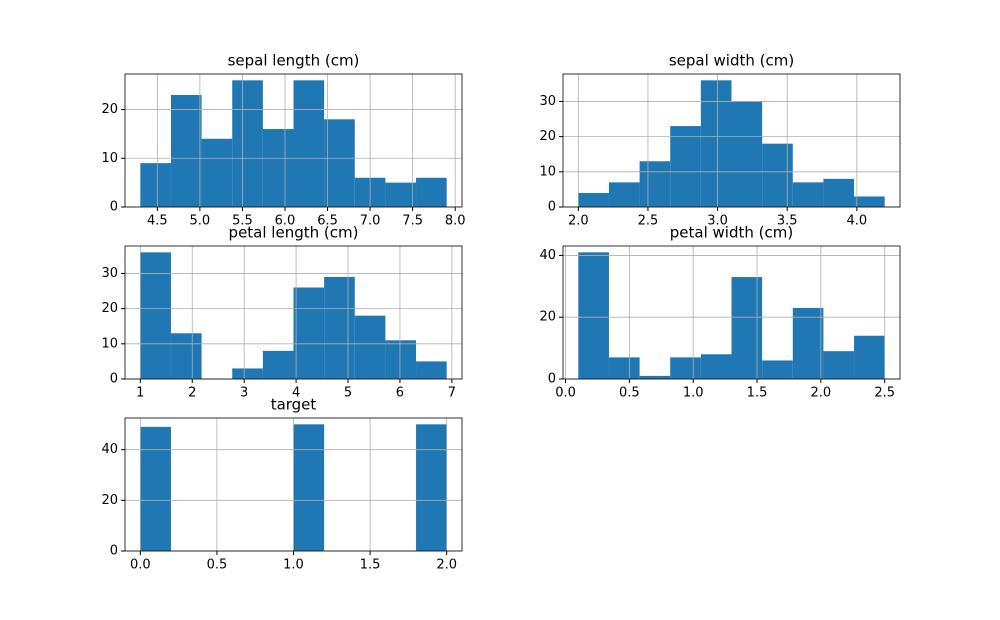  I want to click on x-tick-label: 2, so click(192, 393).